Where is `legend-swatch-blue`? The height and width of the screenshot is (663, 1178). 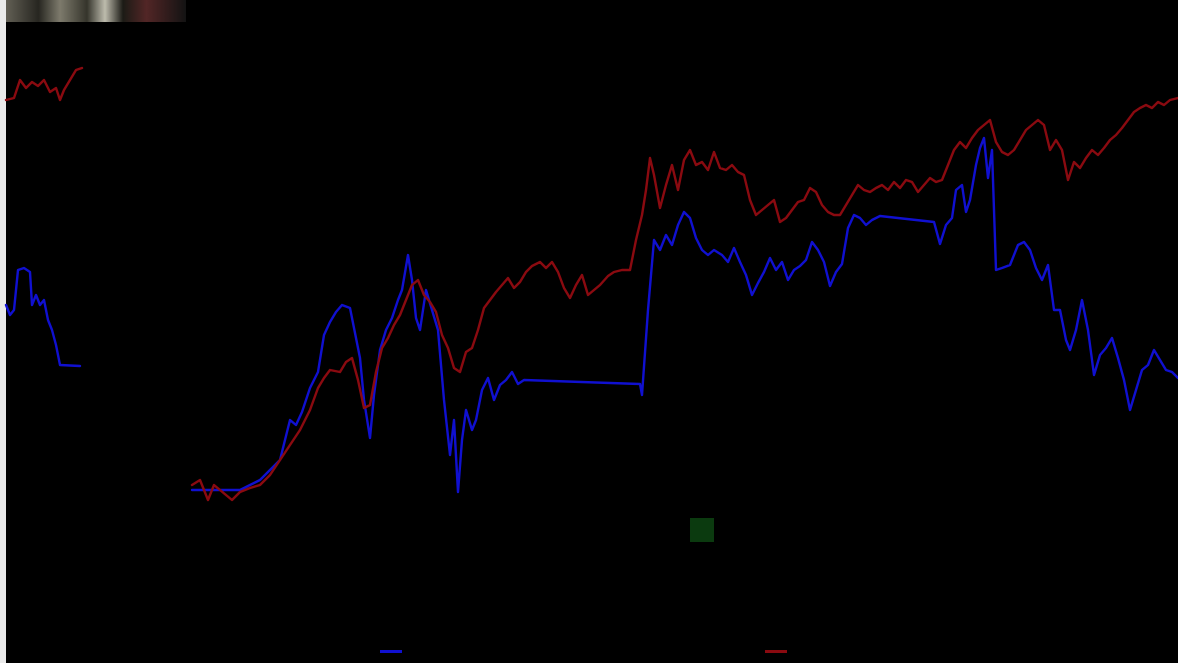 legend-swatch-blue is located at coordinates (391, 651).